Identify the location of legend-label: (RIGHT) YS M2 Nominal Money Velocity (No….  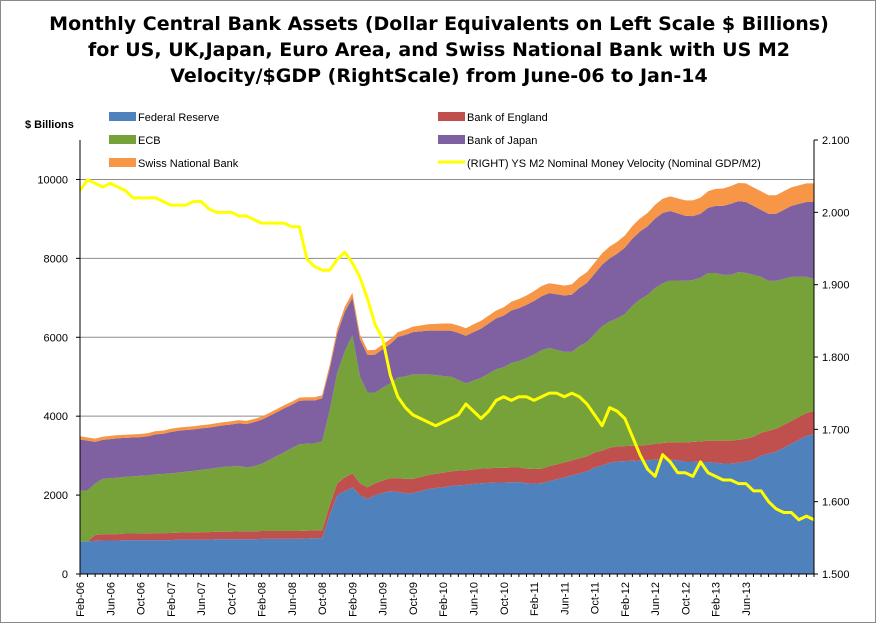
(614, 164).